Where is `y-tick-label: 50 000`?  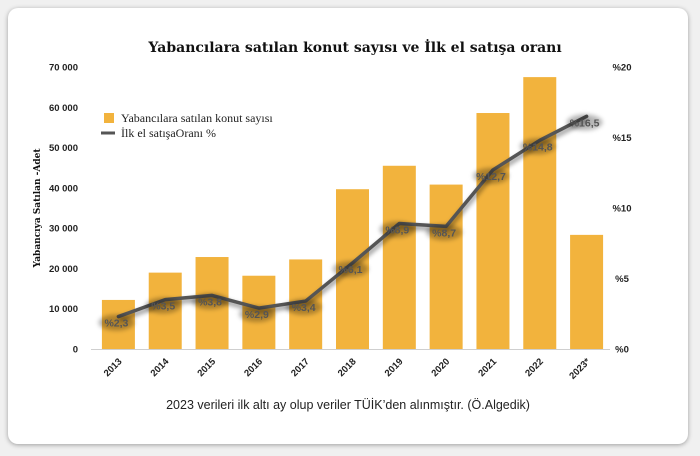
y-tick-label: 50 000 is located at coordinates (63, 148).